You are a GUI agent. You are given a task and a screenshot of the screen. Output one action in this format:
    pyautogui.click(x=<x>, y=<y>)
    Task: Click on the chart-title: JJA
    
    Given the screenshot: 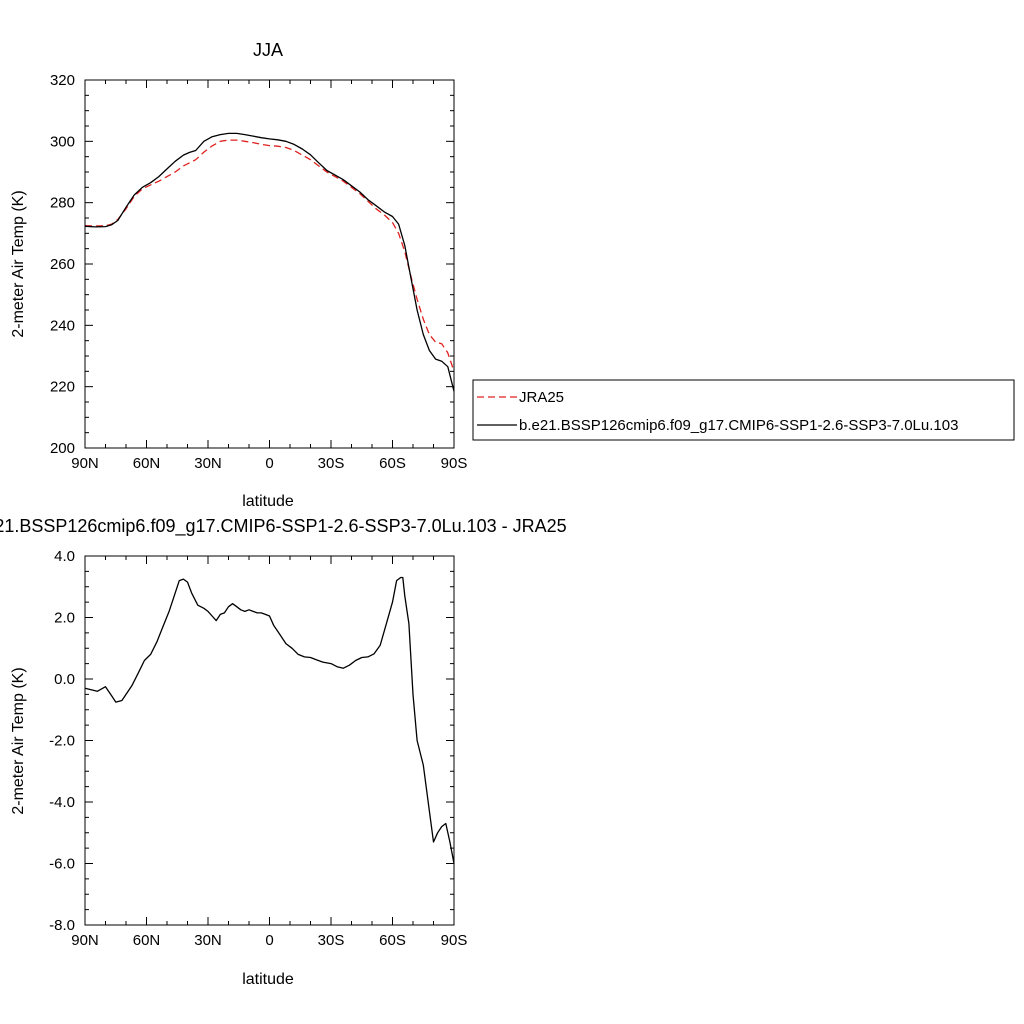 What is the action you would take?
    pyautogui.click(x=268, y=50)
    